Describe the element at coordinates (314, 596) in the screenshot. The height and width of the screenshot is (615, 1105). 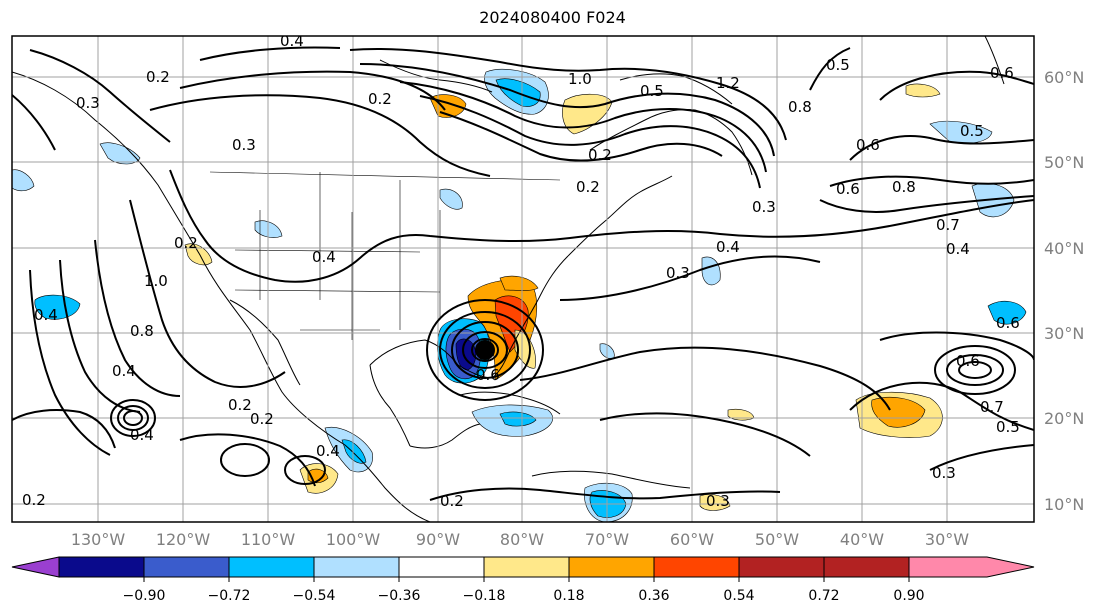
I see `colorbar-label: −0.54` at that location.